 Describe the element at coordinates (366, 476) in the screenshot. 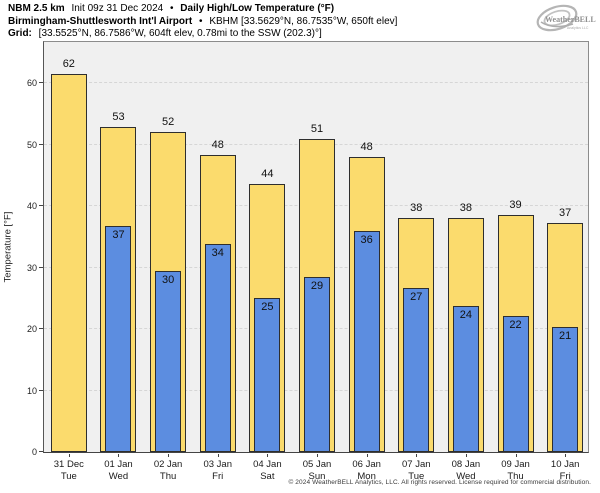

I see `x-tick-weekday: Mon` at that location.